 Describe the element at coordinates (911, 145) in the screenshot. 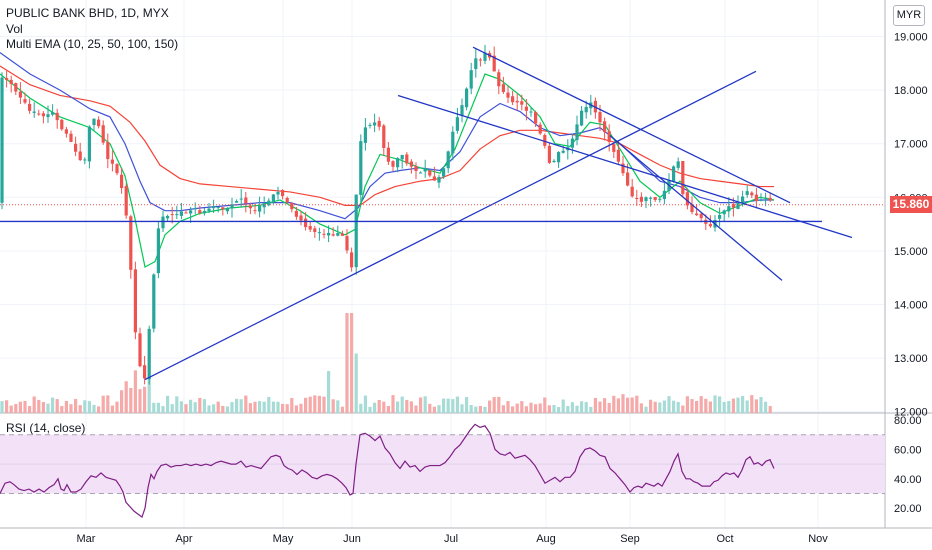

I see `price-tick-label: 17.000` at that location.